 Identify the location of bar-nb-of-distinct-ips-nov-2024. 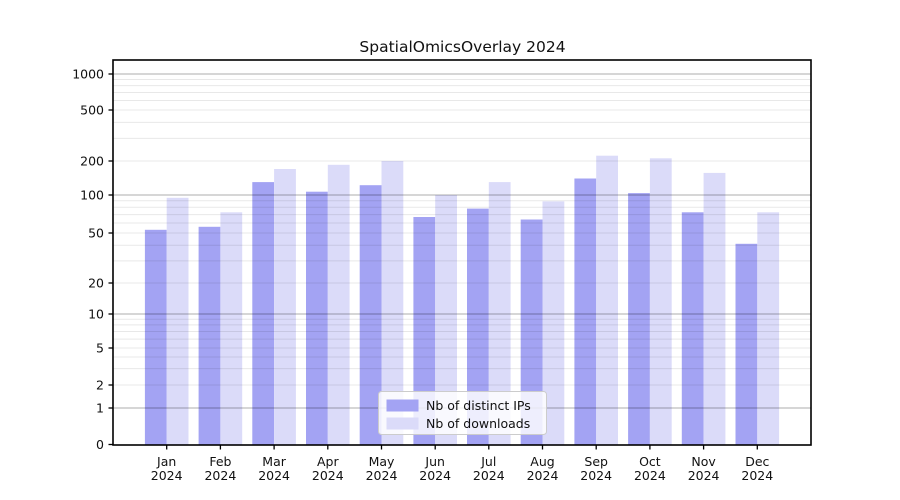
(692, 328).